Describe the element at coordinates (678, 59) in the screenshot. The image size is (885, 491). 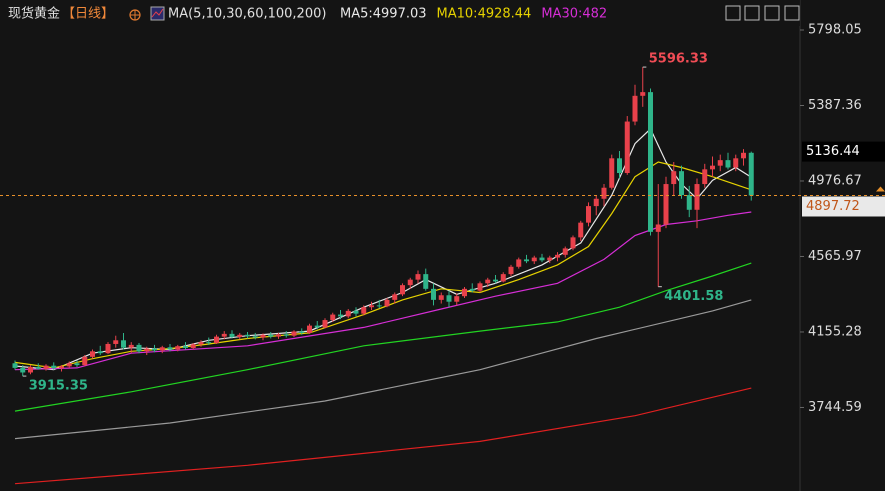
I see `annotation: 5596.33` at that location.